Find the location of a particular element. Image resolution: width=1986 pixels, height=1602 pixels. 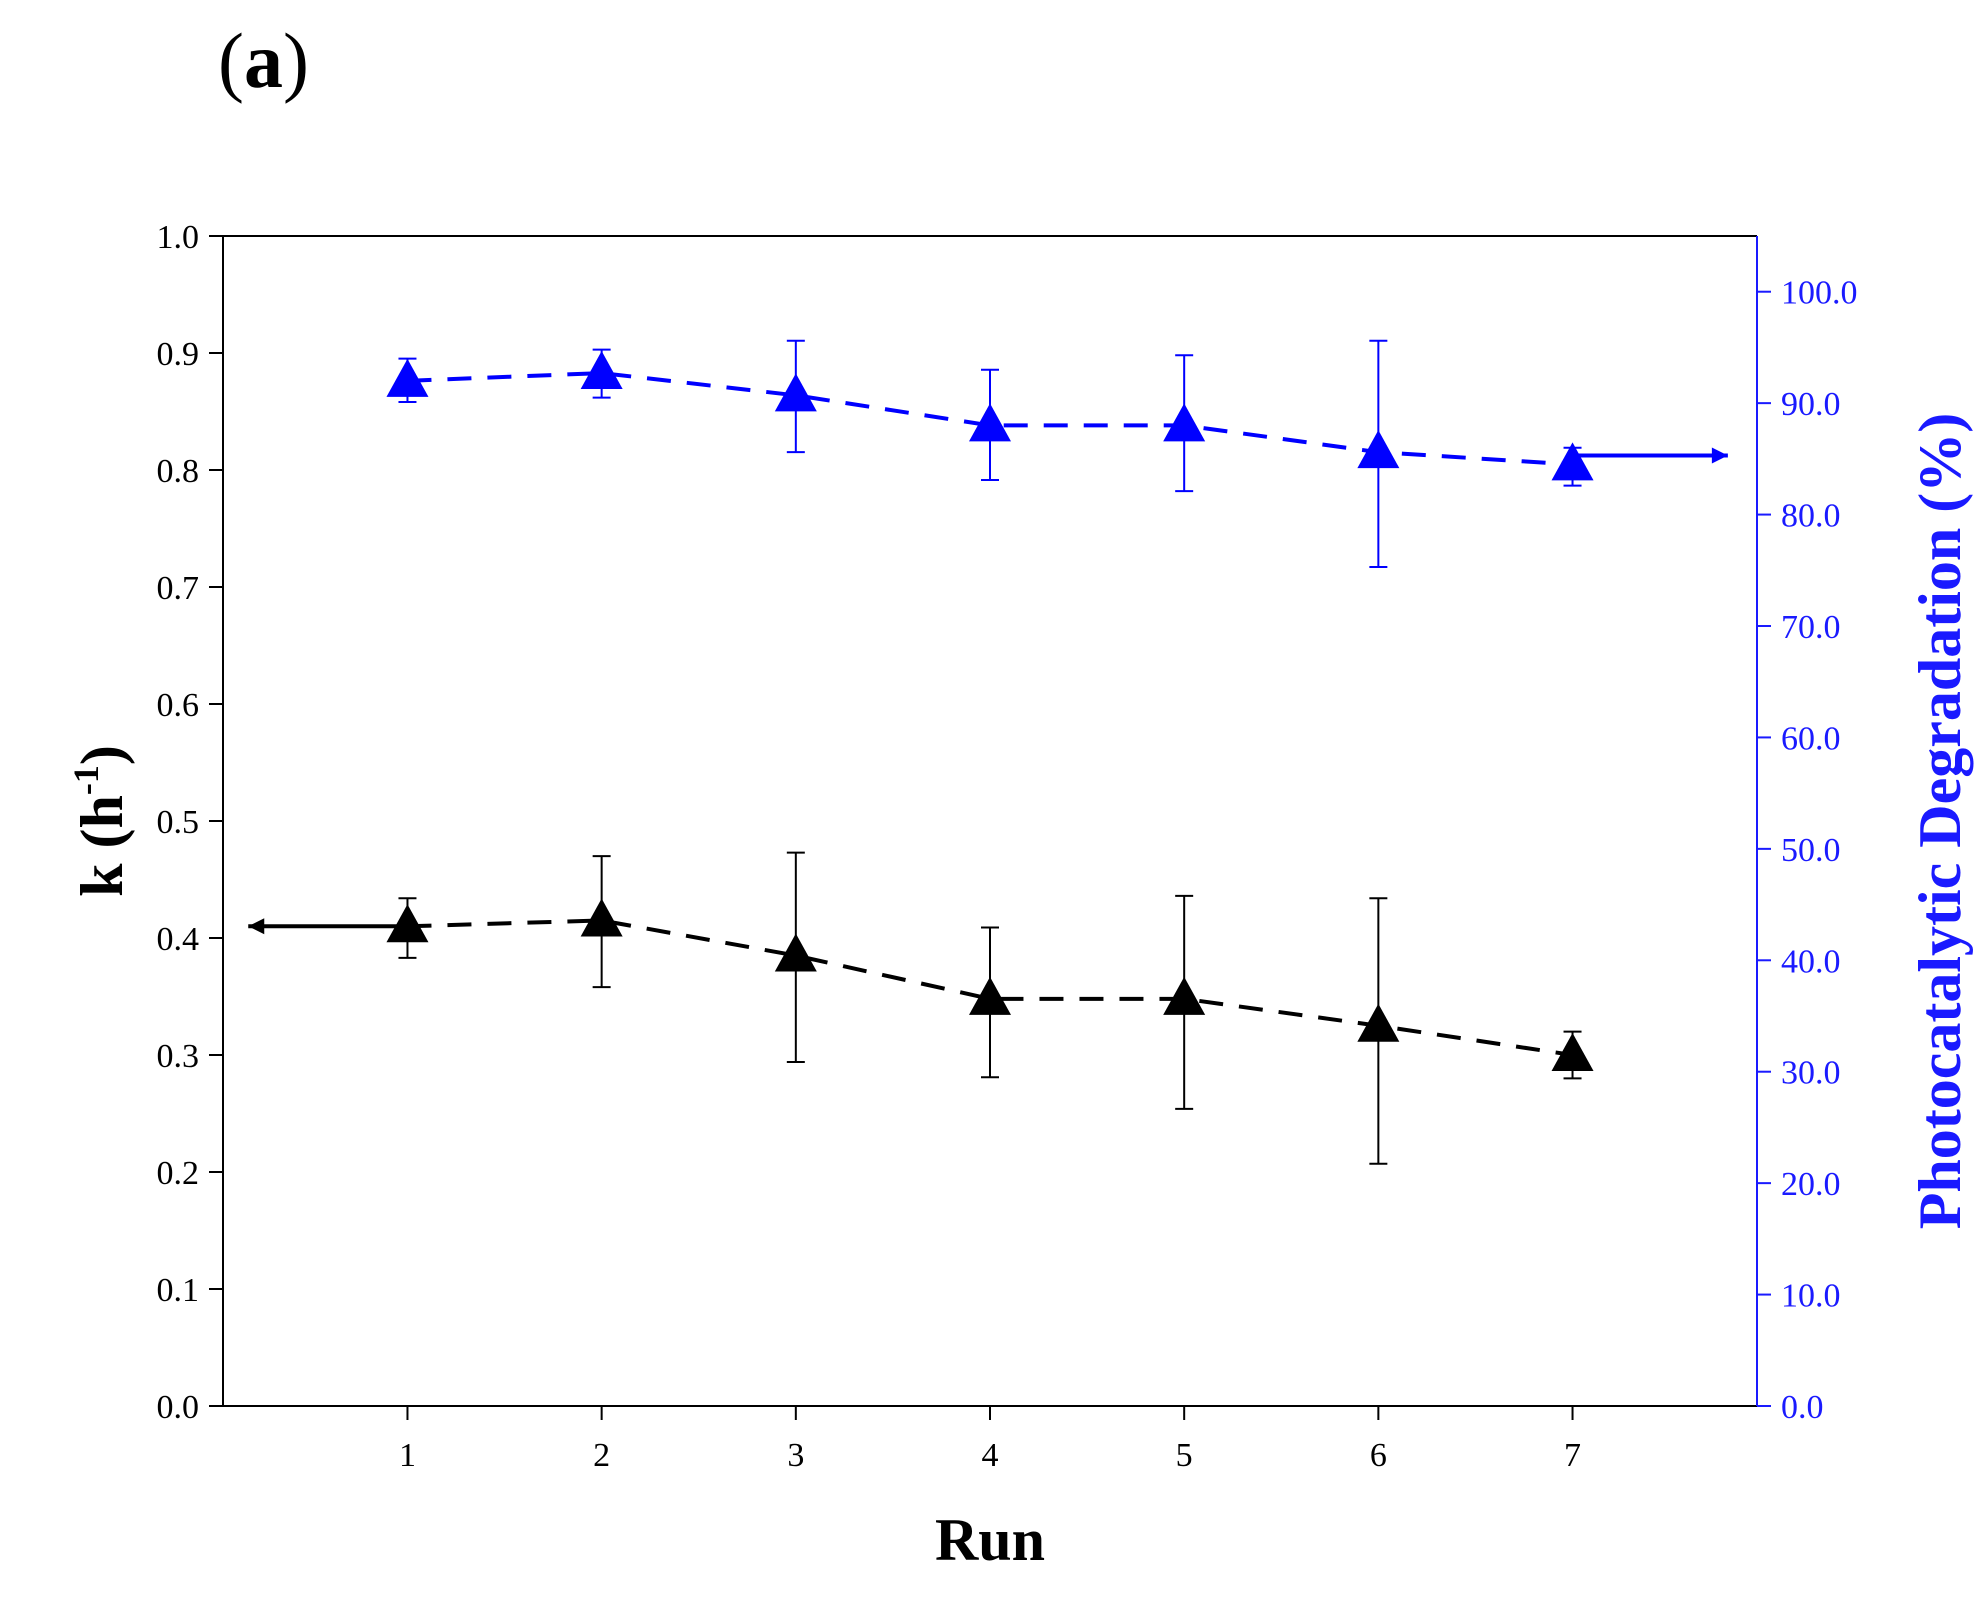

y-tick-label: 0.4 is located at coordinates (178, 939).